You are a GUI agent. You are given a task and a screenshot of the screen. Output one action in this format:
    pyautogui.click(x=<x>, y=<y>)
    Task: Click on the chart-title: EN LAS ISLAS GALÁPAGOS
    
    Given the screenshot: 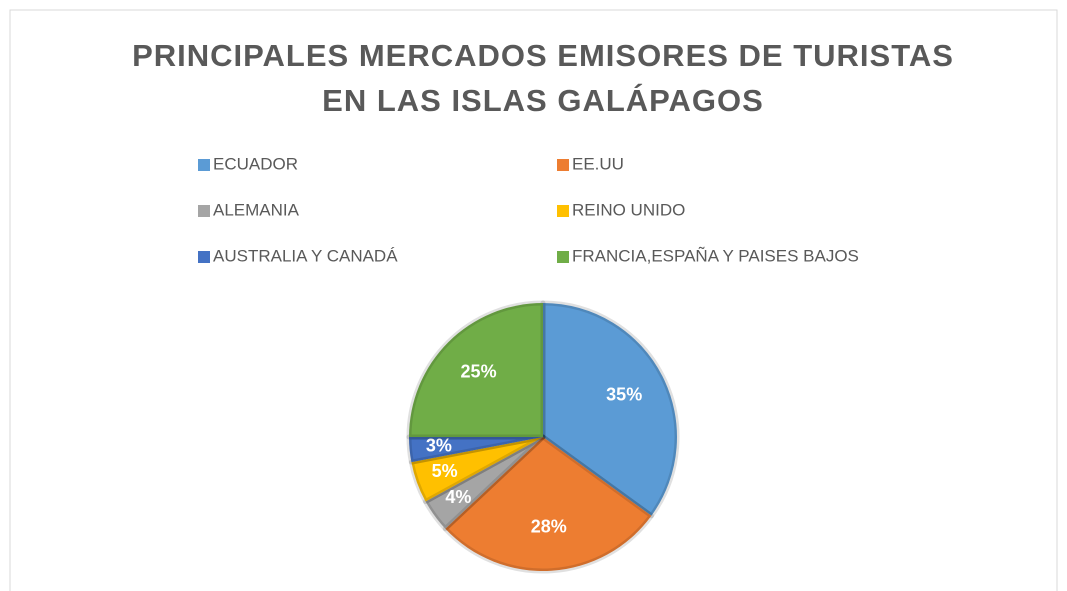 What is the action you would take?
    pyautogui.click(x=543, y=100)
    